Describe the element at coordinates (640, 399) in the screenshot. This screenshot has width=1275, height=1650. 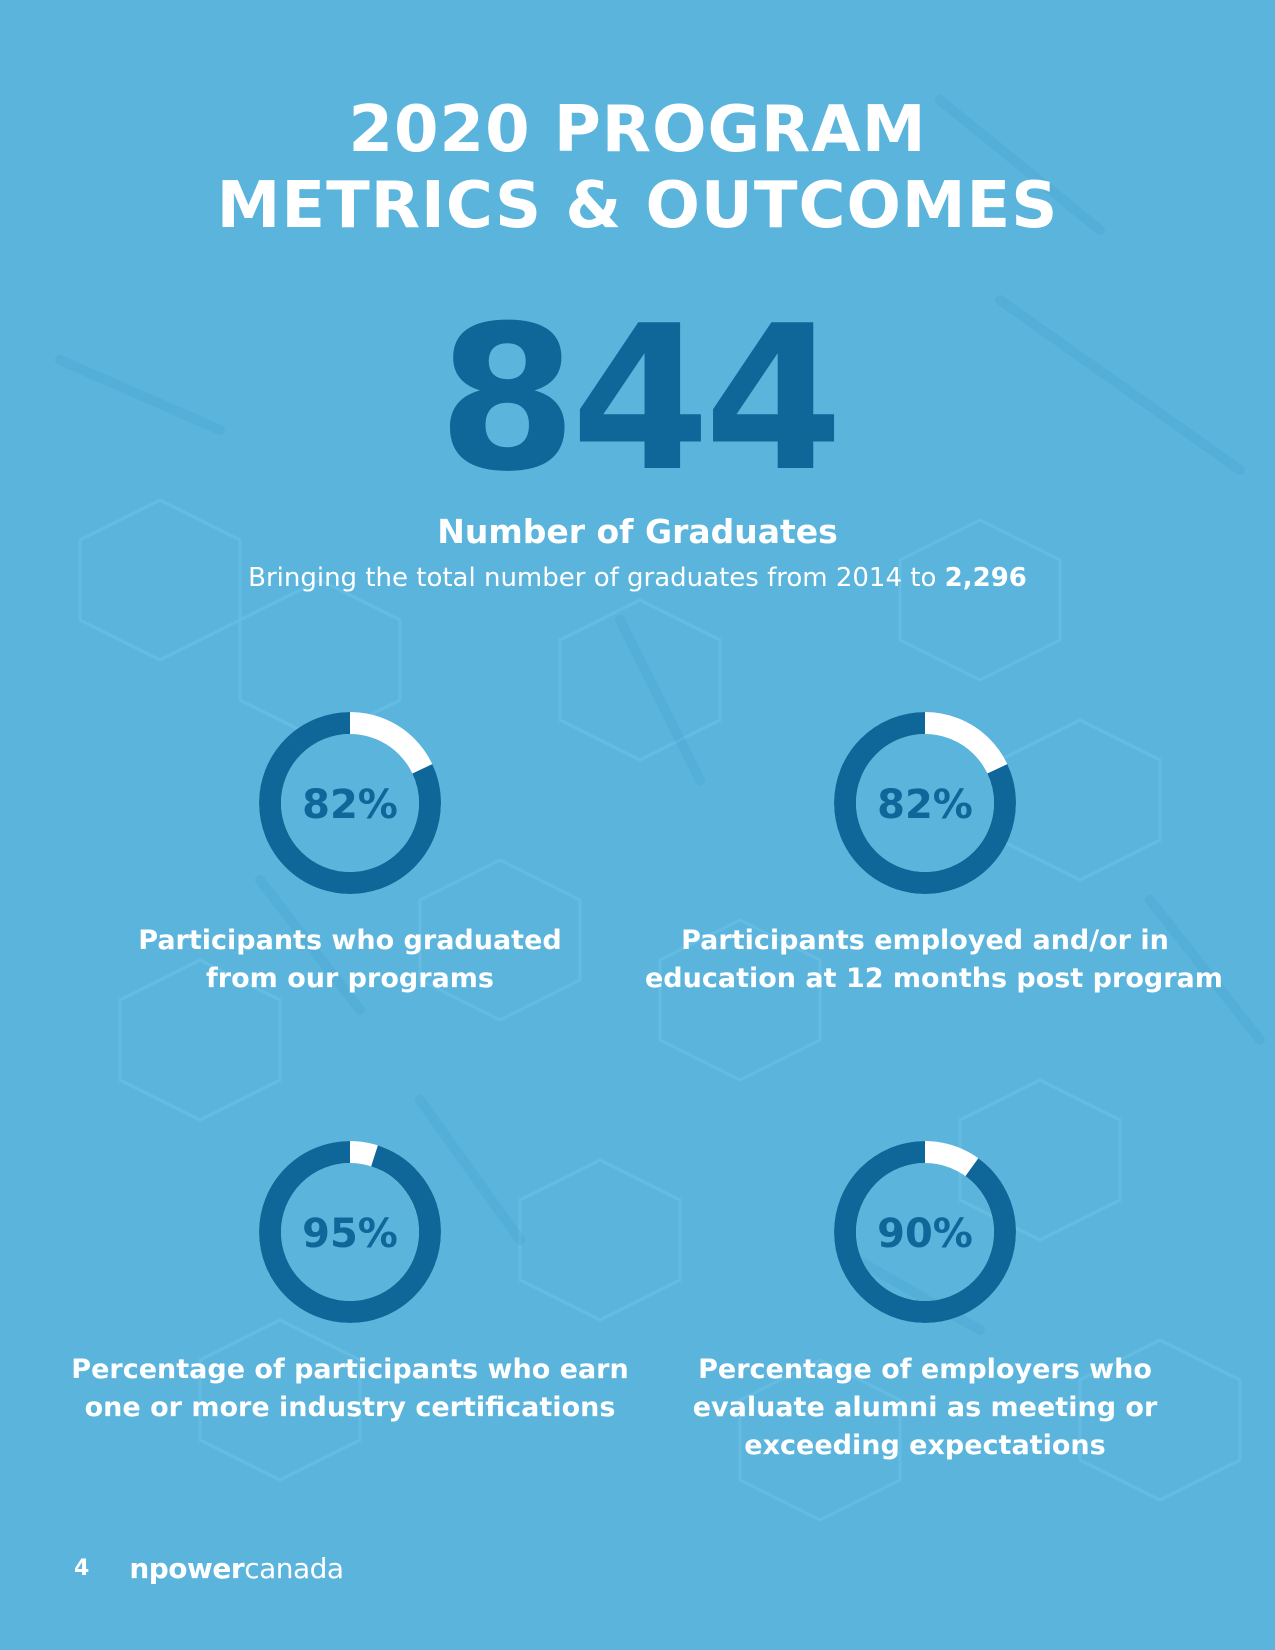
I see `graduates-count: 844` at that location.